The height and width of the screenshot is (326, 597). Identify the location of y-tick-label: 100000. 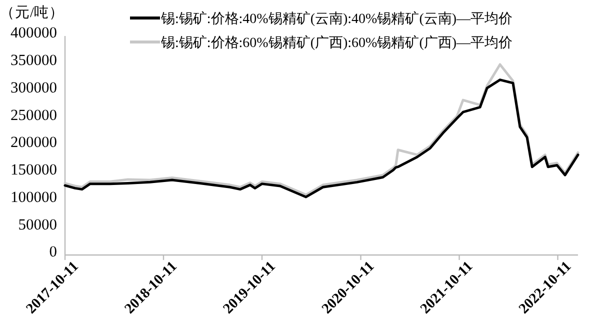
(34, 197).